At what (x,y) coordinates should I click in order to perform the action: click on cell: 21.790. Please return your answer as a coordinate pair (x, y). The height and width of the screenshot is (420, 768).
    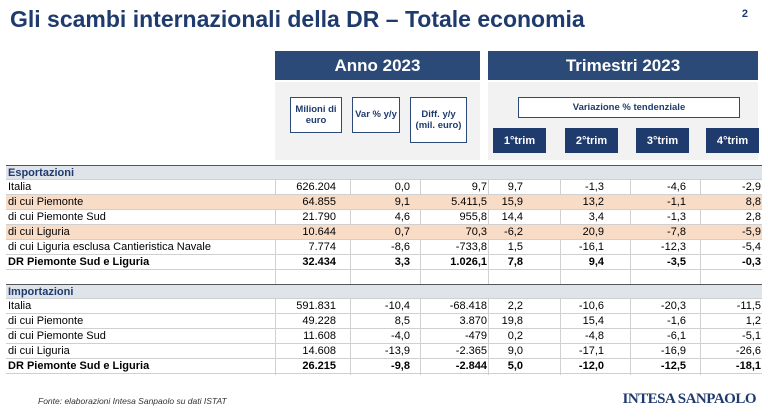
    Looking at the image, I should click on (319, 217).